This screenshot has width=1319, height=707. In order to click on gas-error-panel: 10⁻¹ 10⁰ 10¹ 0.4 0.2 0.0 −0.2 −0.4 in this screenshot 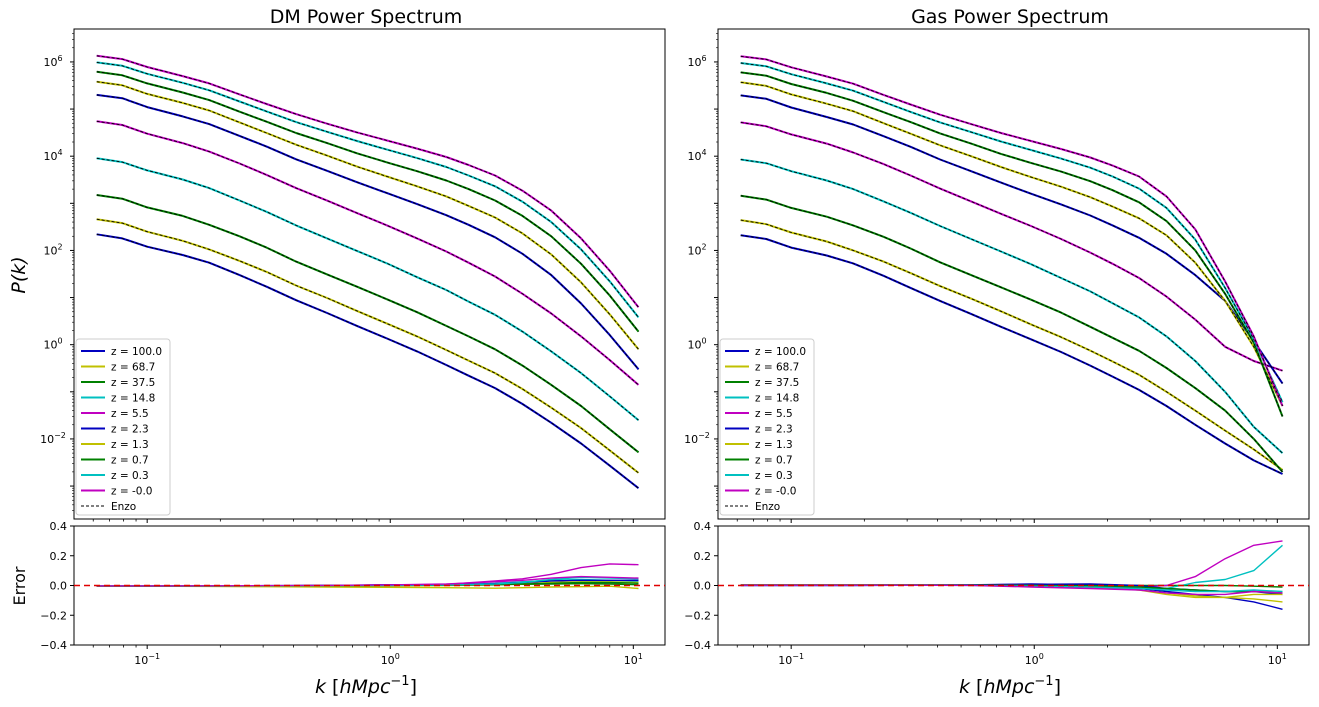, I will do `click(997, 593)`.